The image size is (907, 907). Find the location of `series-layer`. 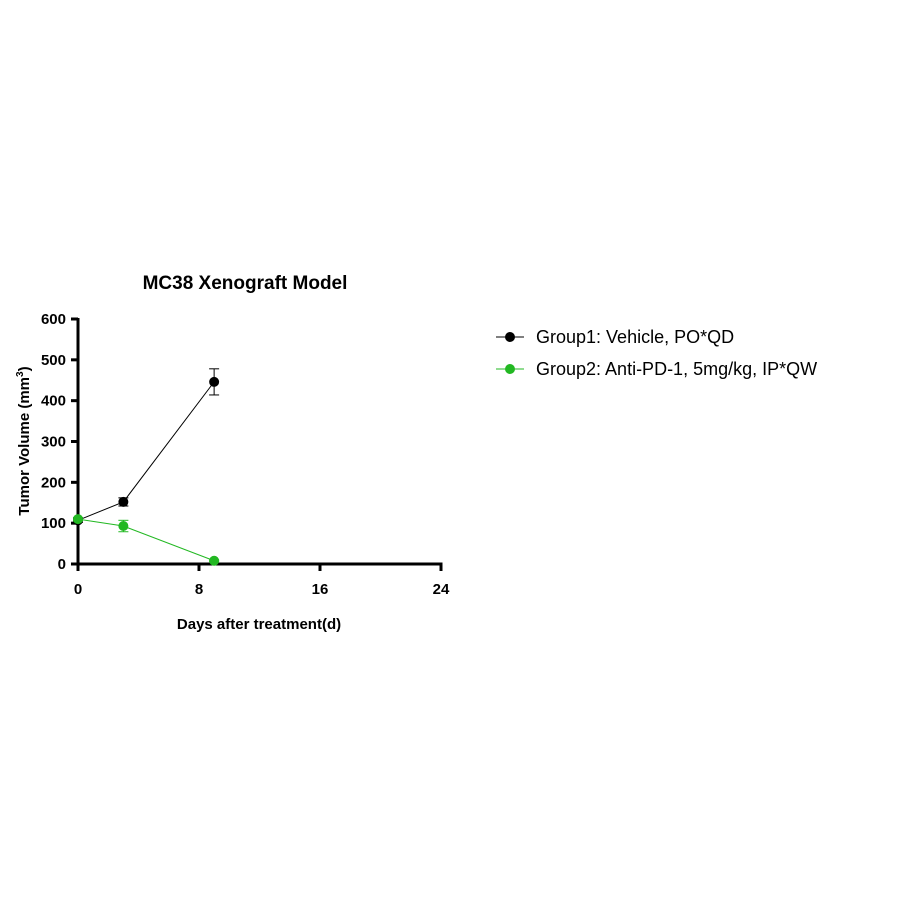

series-layer is located at coordinates (146, 467).